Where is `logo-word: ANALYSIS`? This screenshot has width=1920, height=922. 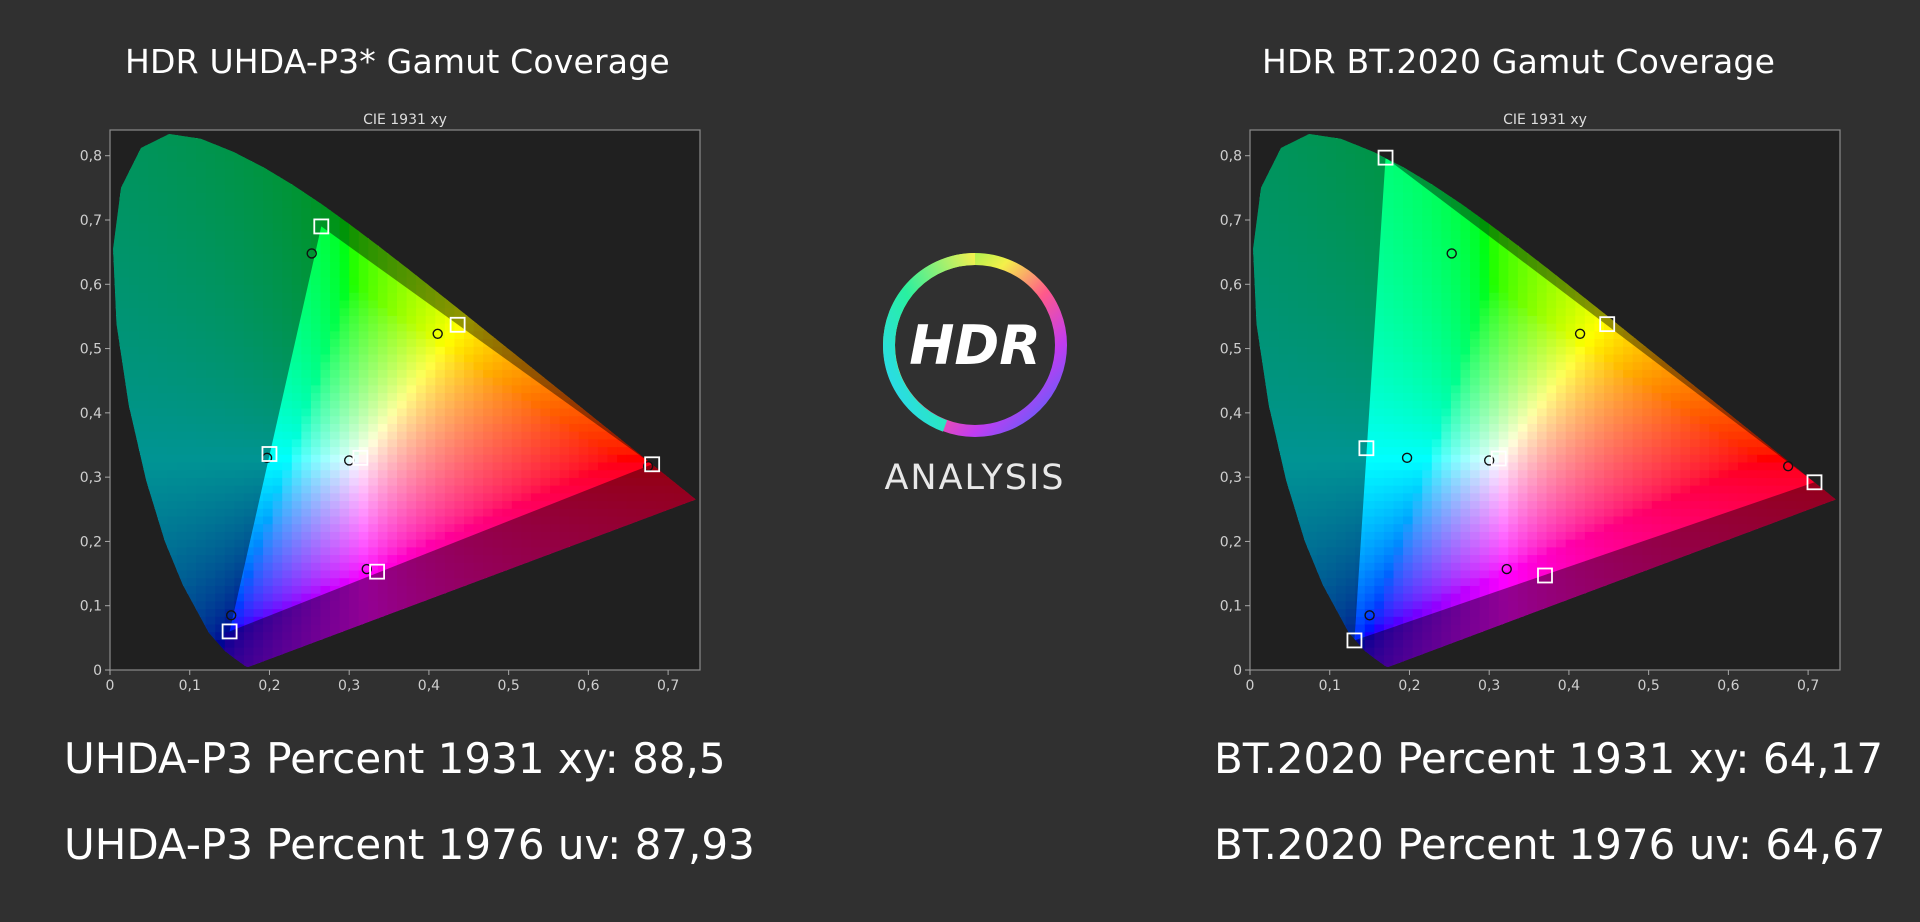
logo-word: ANALYSIS is located at coordinates (975, 478).